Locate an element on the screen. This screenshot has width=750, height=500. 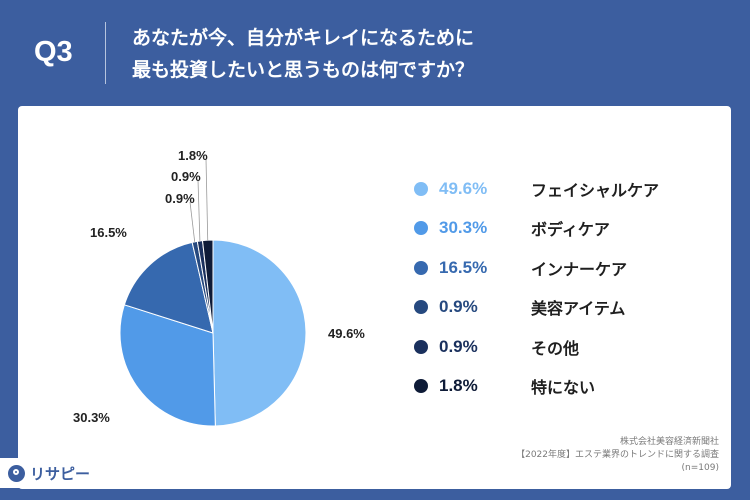
question-title: あなたが今、自分がキレイになるために 最も投資したいと思うものは何ですか？ is located at coordinates (303, 54).